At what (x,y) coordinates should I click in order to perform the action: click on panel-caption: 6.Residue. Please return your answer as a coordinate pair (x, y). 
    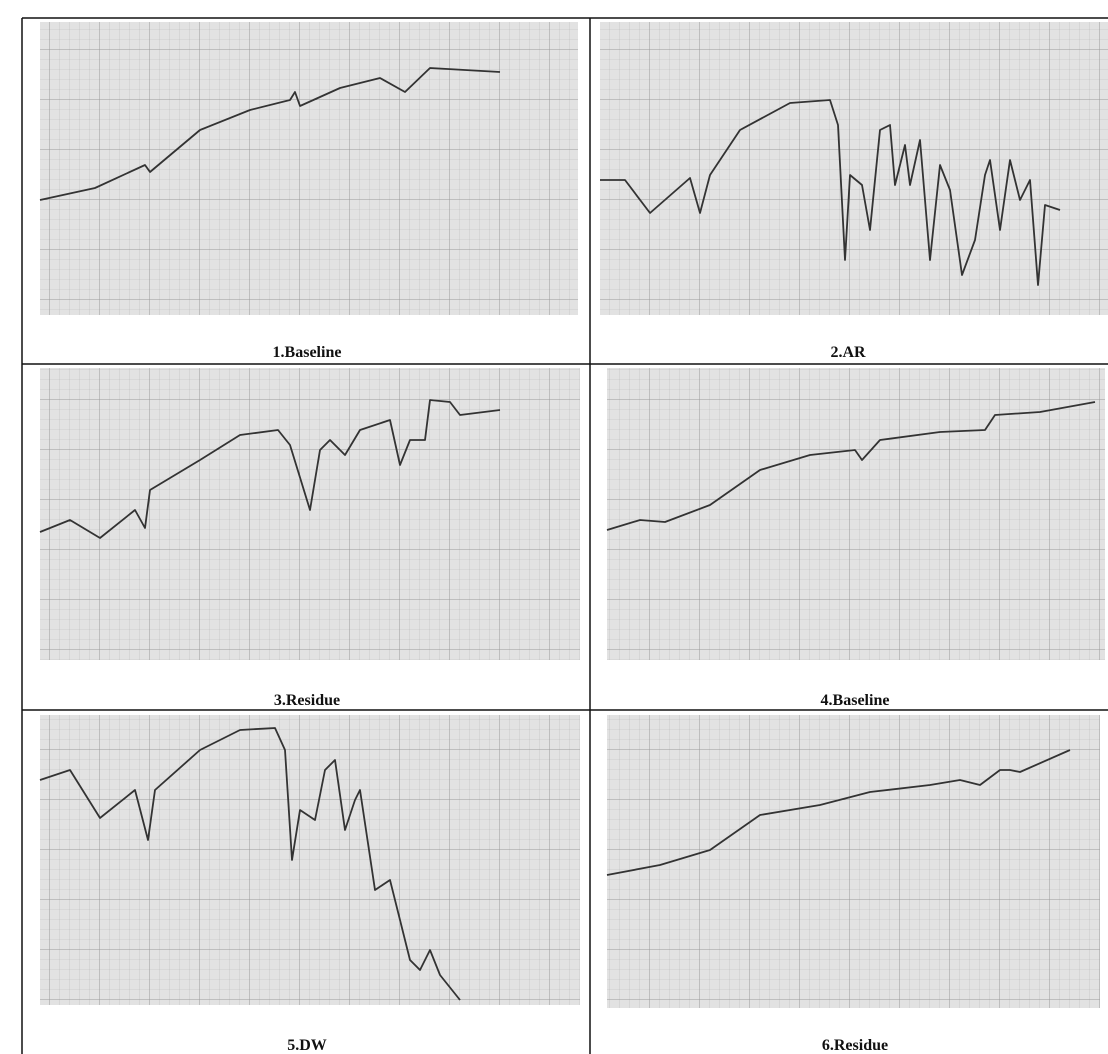
    Looking at the image, I should click on (855, 1045).